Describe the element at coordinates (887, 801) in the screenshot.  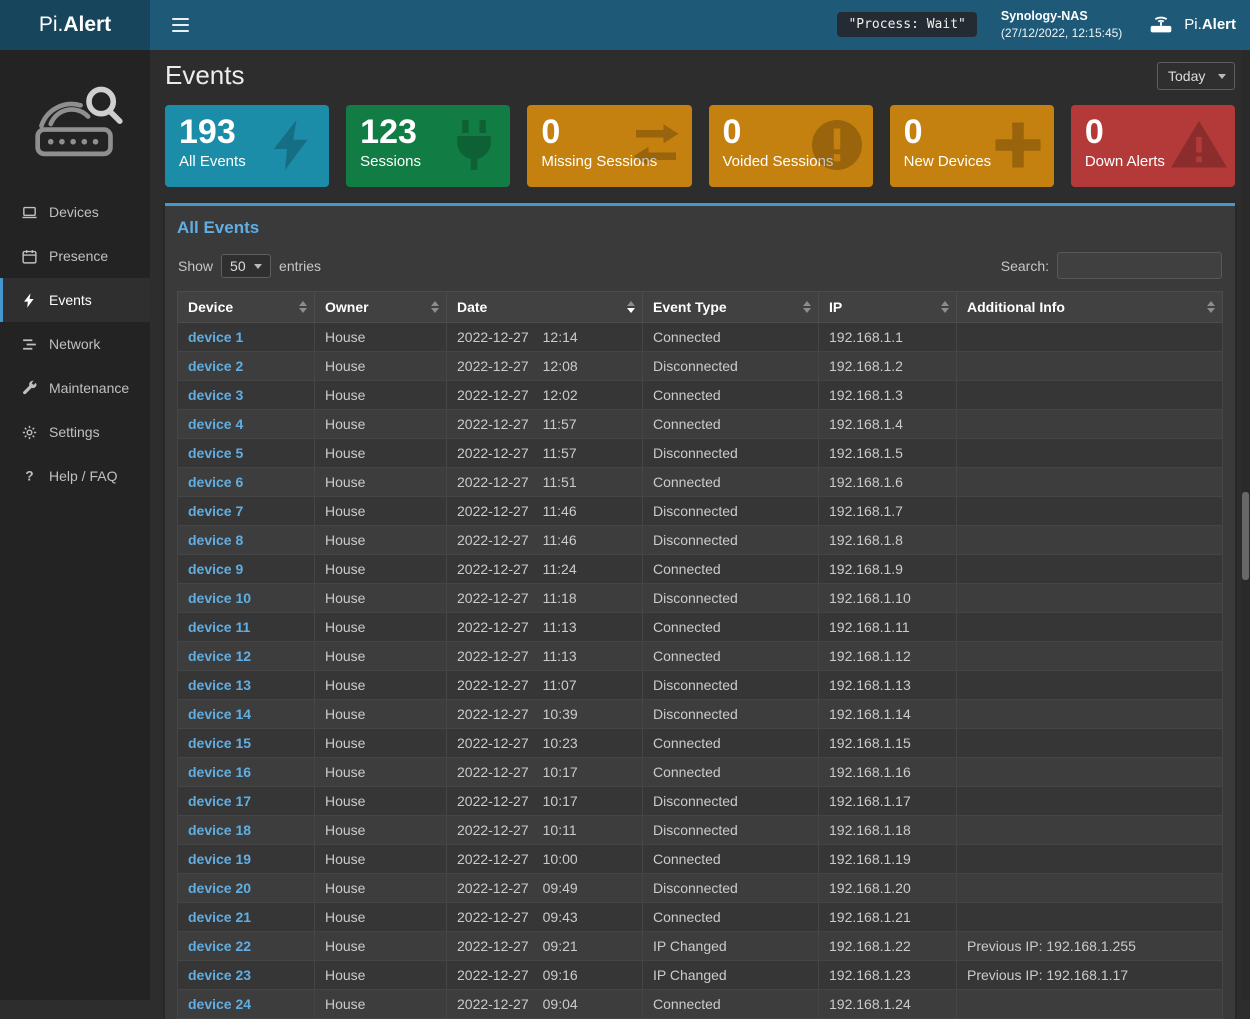
I see `ip-cell: 192.168.1.17` at that location.